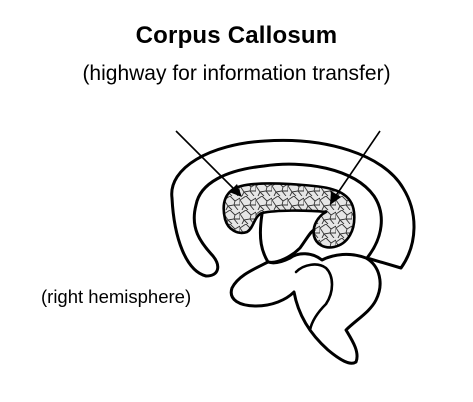 This screenshot has height=402, width=473. Describe the element at coordinates (289, 215) in the screenshot. I see `corpus-callosum` at that location.